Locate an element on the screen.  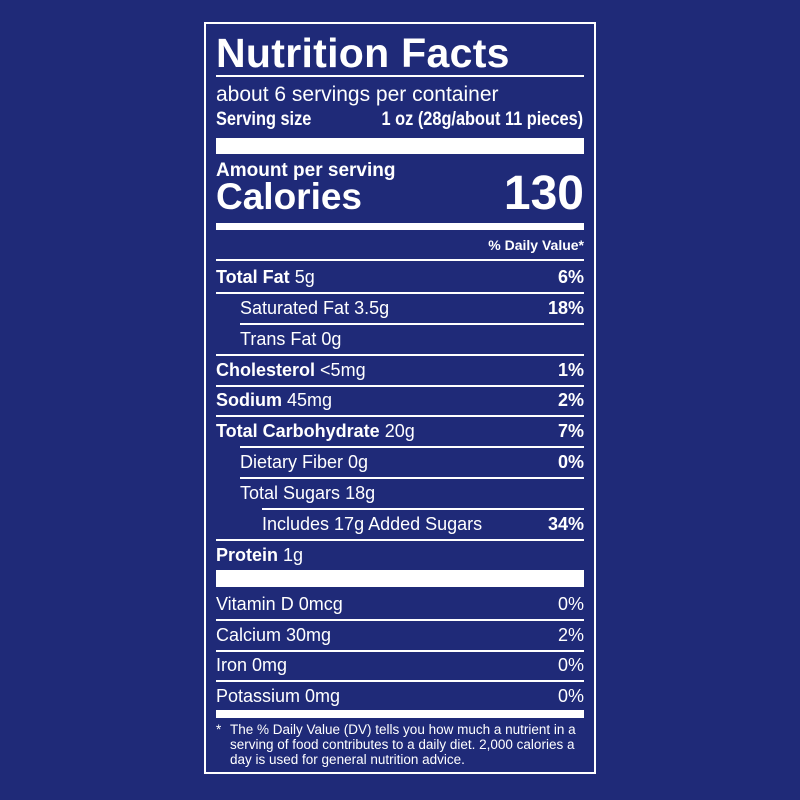
nutrient-amount: 1g is located at coordinates (293, 554).